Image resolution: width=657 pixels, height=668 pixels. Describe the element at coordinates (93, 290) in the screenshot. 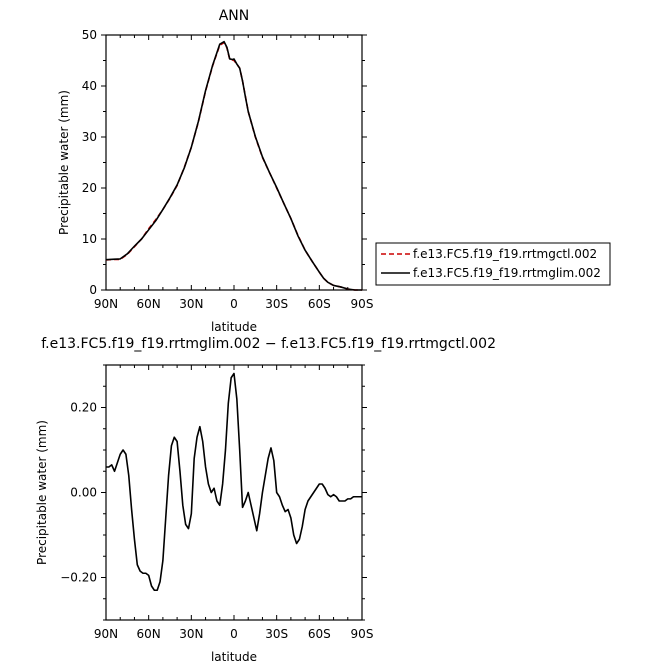

I see `y-tick-label: 0` at that location.